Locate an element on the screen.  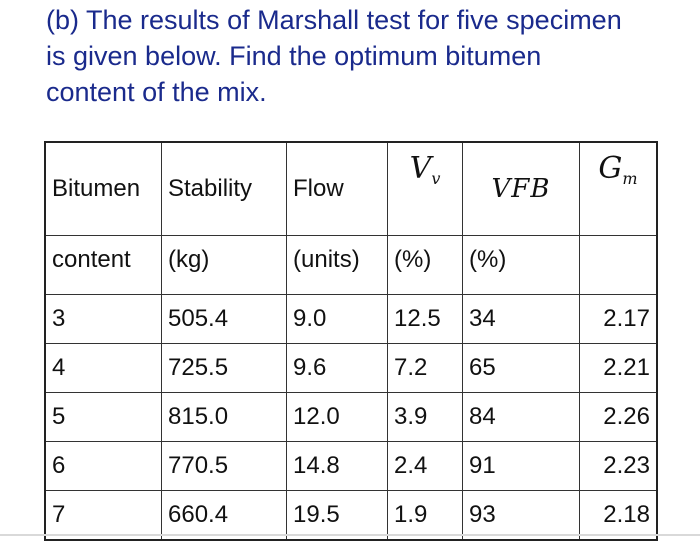
cell-stability: 725.5 is located at coordinates (224, 368).